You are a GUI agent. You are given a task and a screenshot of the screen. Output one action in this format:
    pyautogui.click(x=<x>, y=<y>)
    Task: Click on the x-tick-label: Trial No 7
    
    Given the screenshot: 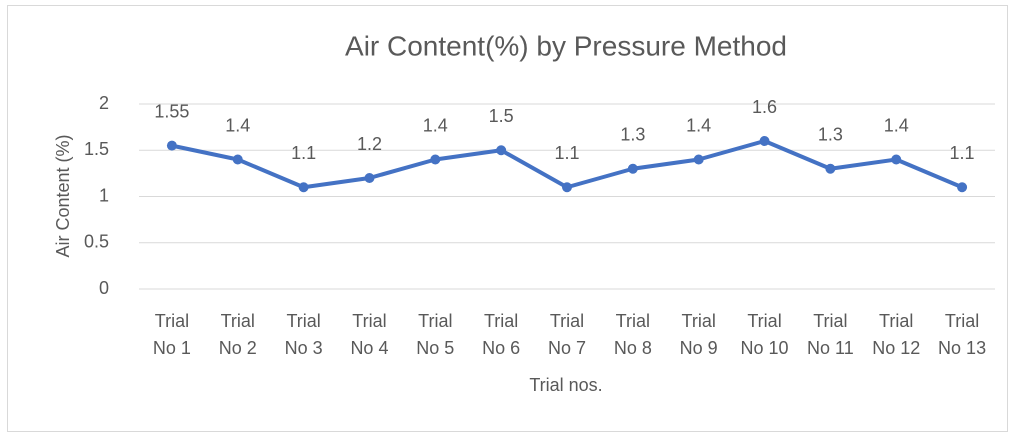 What is the action you would take?
    pyautogui.click(x=567, y=334)
    